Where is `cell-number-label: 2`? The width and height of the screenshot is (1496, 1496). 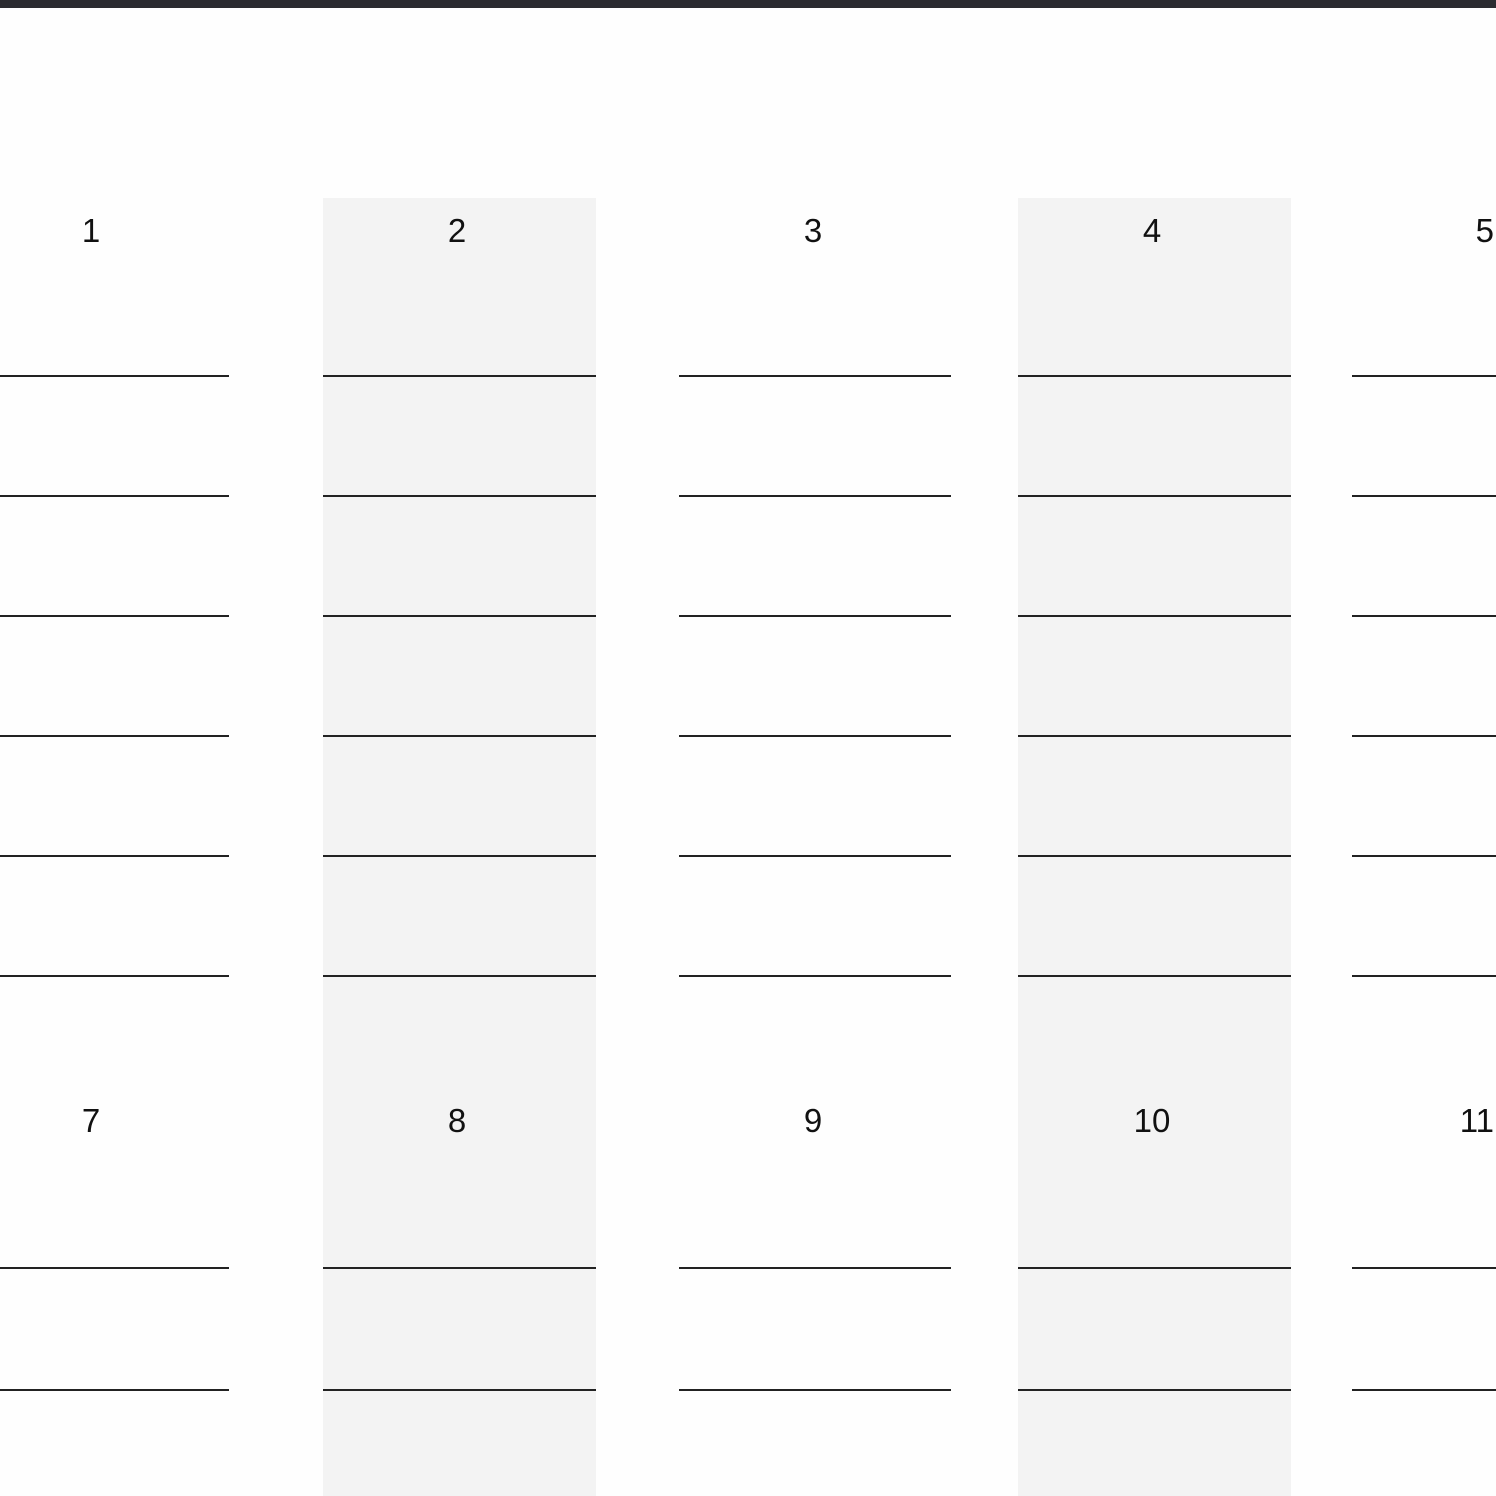
cell-number-label: 2 is located at coordinates (457, 230).